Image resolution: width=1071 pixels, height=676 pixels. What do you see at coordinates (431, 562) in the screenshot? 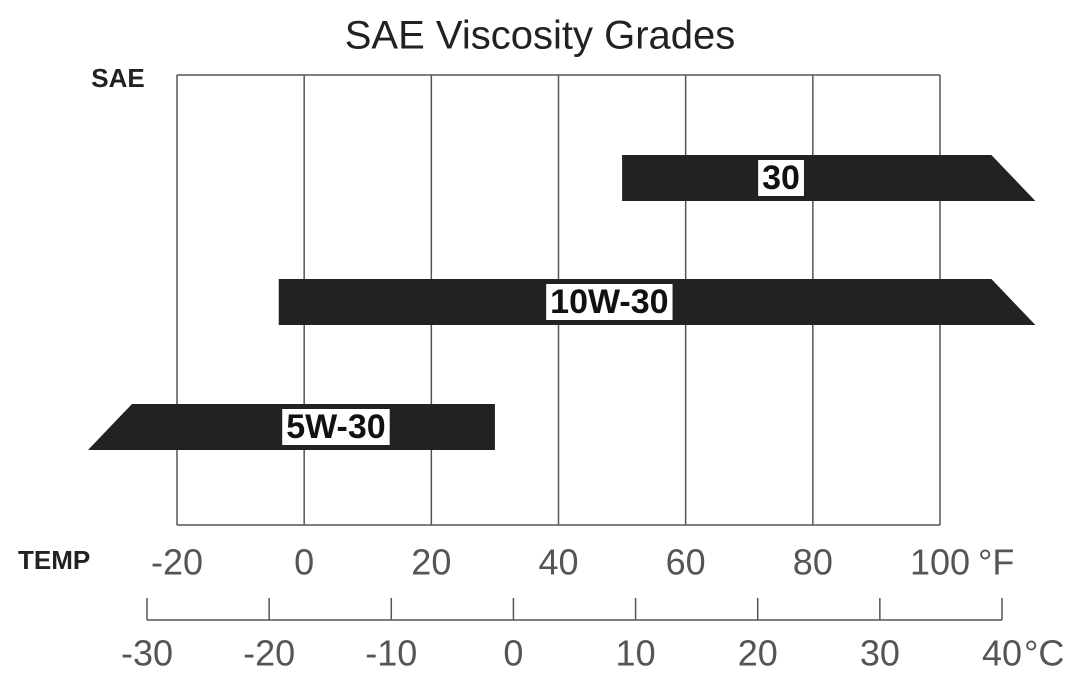
I see `x-tick-label: 20` at bounding box center [431, 562].